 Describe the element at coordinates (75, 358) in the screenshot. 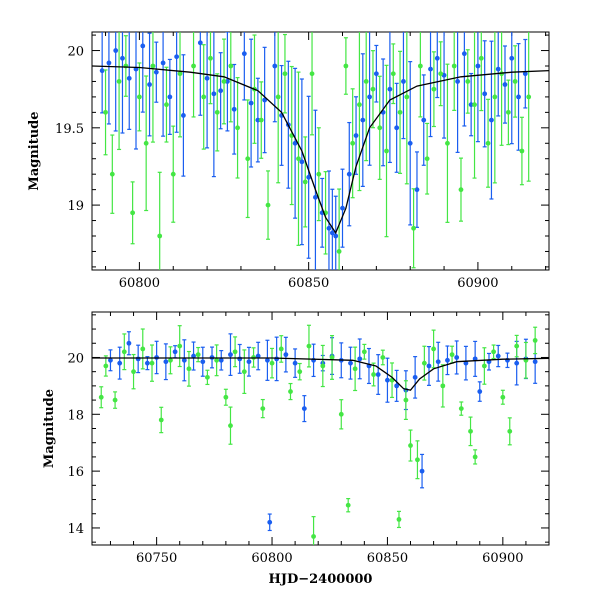

I see `y-tick-label: 20` at that location.